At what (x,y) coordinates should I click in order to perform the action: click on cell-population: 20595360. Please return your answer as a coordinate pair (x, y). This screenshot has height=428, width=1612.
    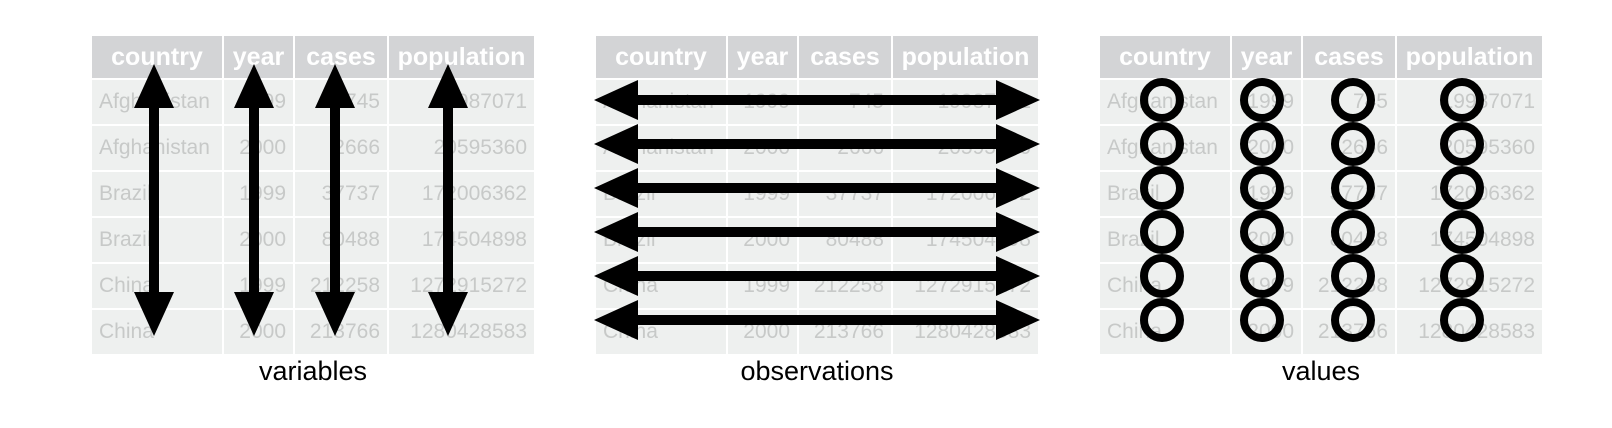
    Looking at the image, I should click on (461, 147).